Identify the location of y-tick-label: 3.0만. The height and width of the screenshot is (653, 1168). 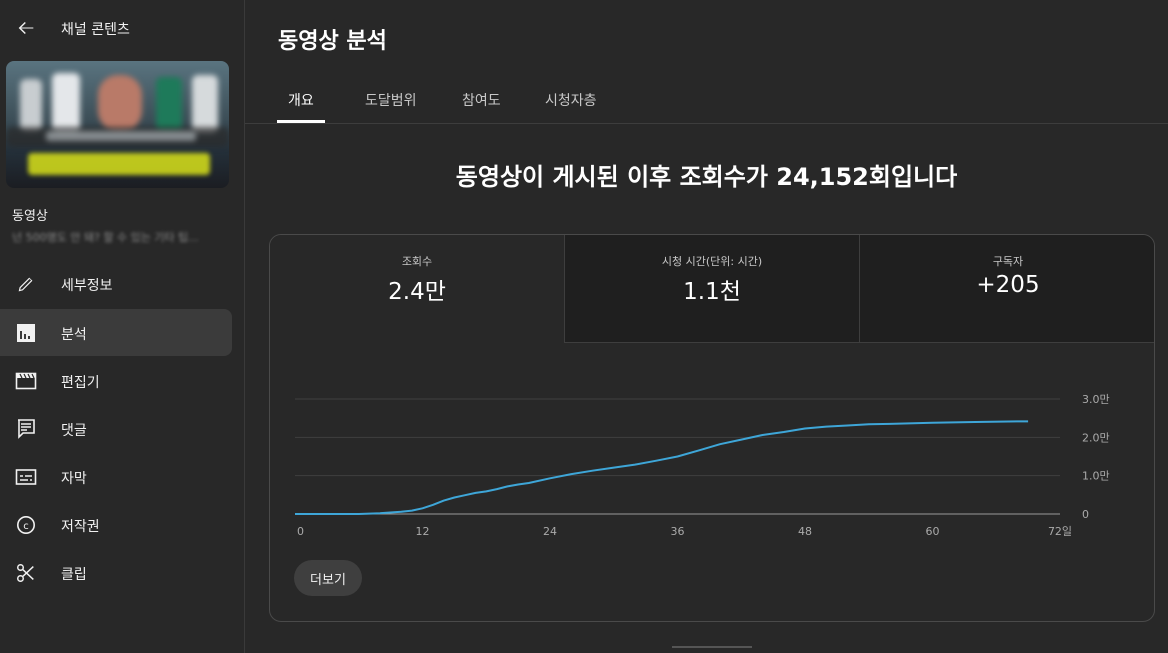
(1096, 399).